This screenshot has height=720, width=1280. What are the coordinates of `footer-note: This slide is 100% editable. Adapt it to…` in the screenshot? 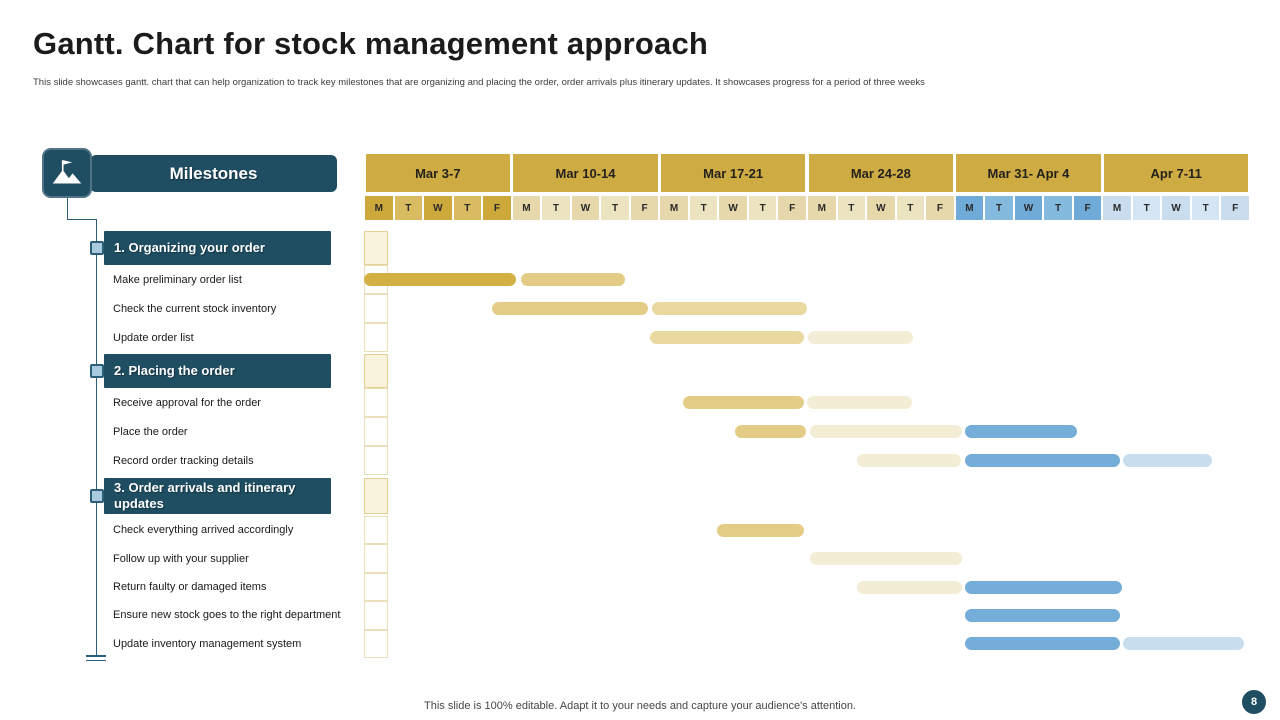 It's located at (640, 706).